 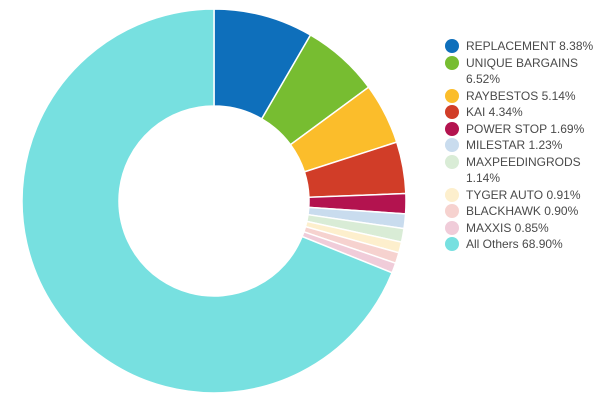 I want to click on legend-item: POWER STOP 1.69%, so click(x=524, y=129).